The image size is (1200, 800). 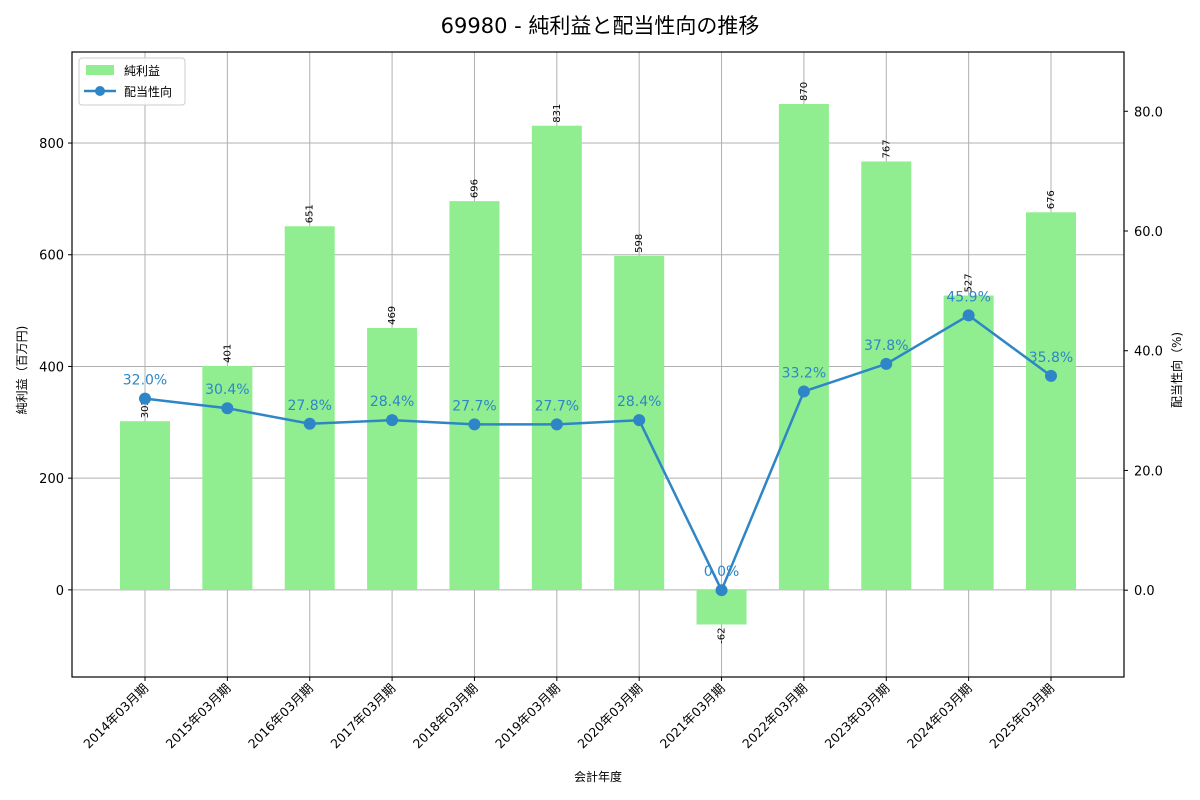 What do you see at coordinates (100, 70) in the screenshot?
I see `legend-bar-swatch` at bounding box center [100, 70].